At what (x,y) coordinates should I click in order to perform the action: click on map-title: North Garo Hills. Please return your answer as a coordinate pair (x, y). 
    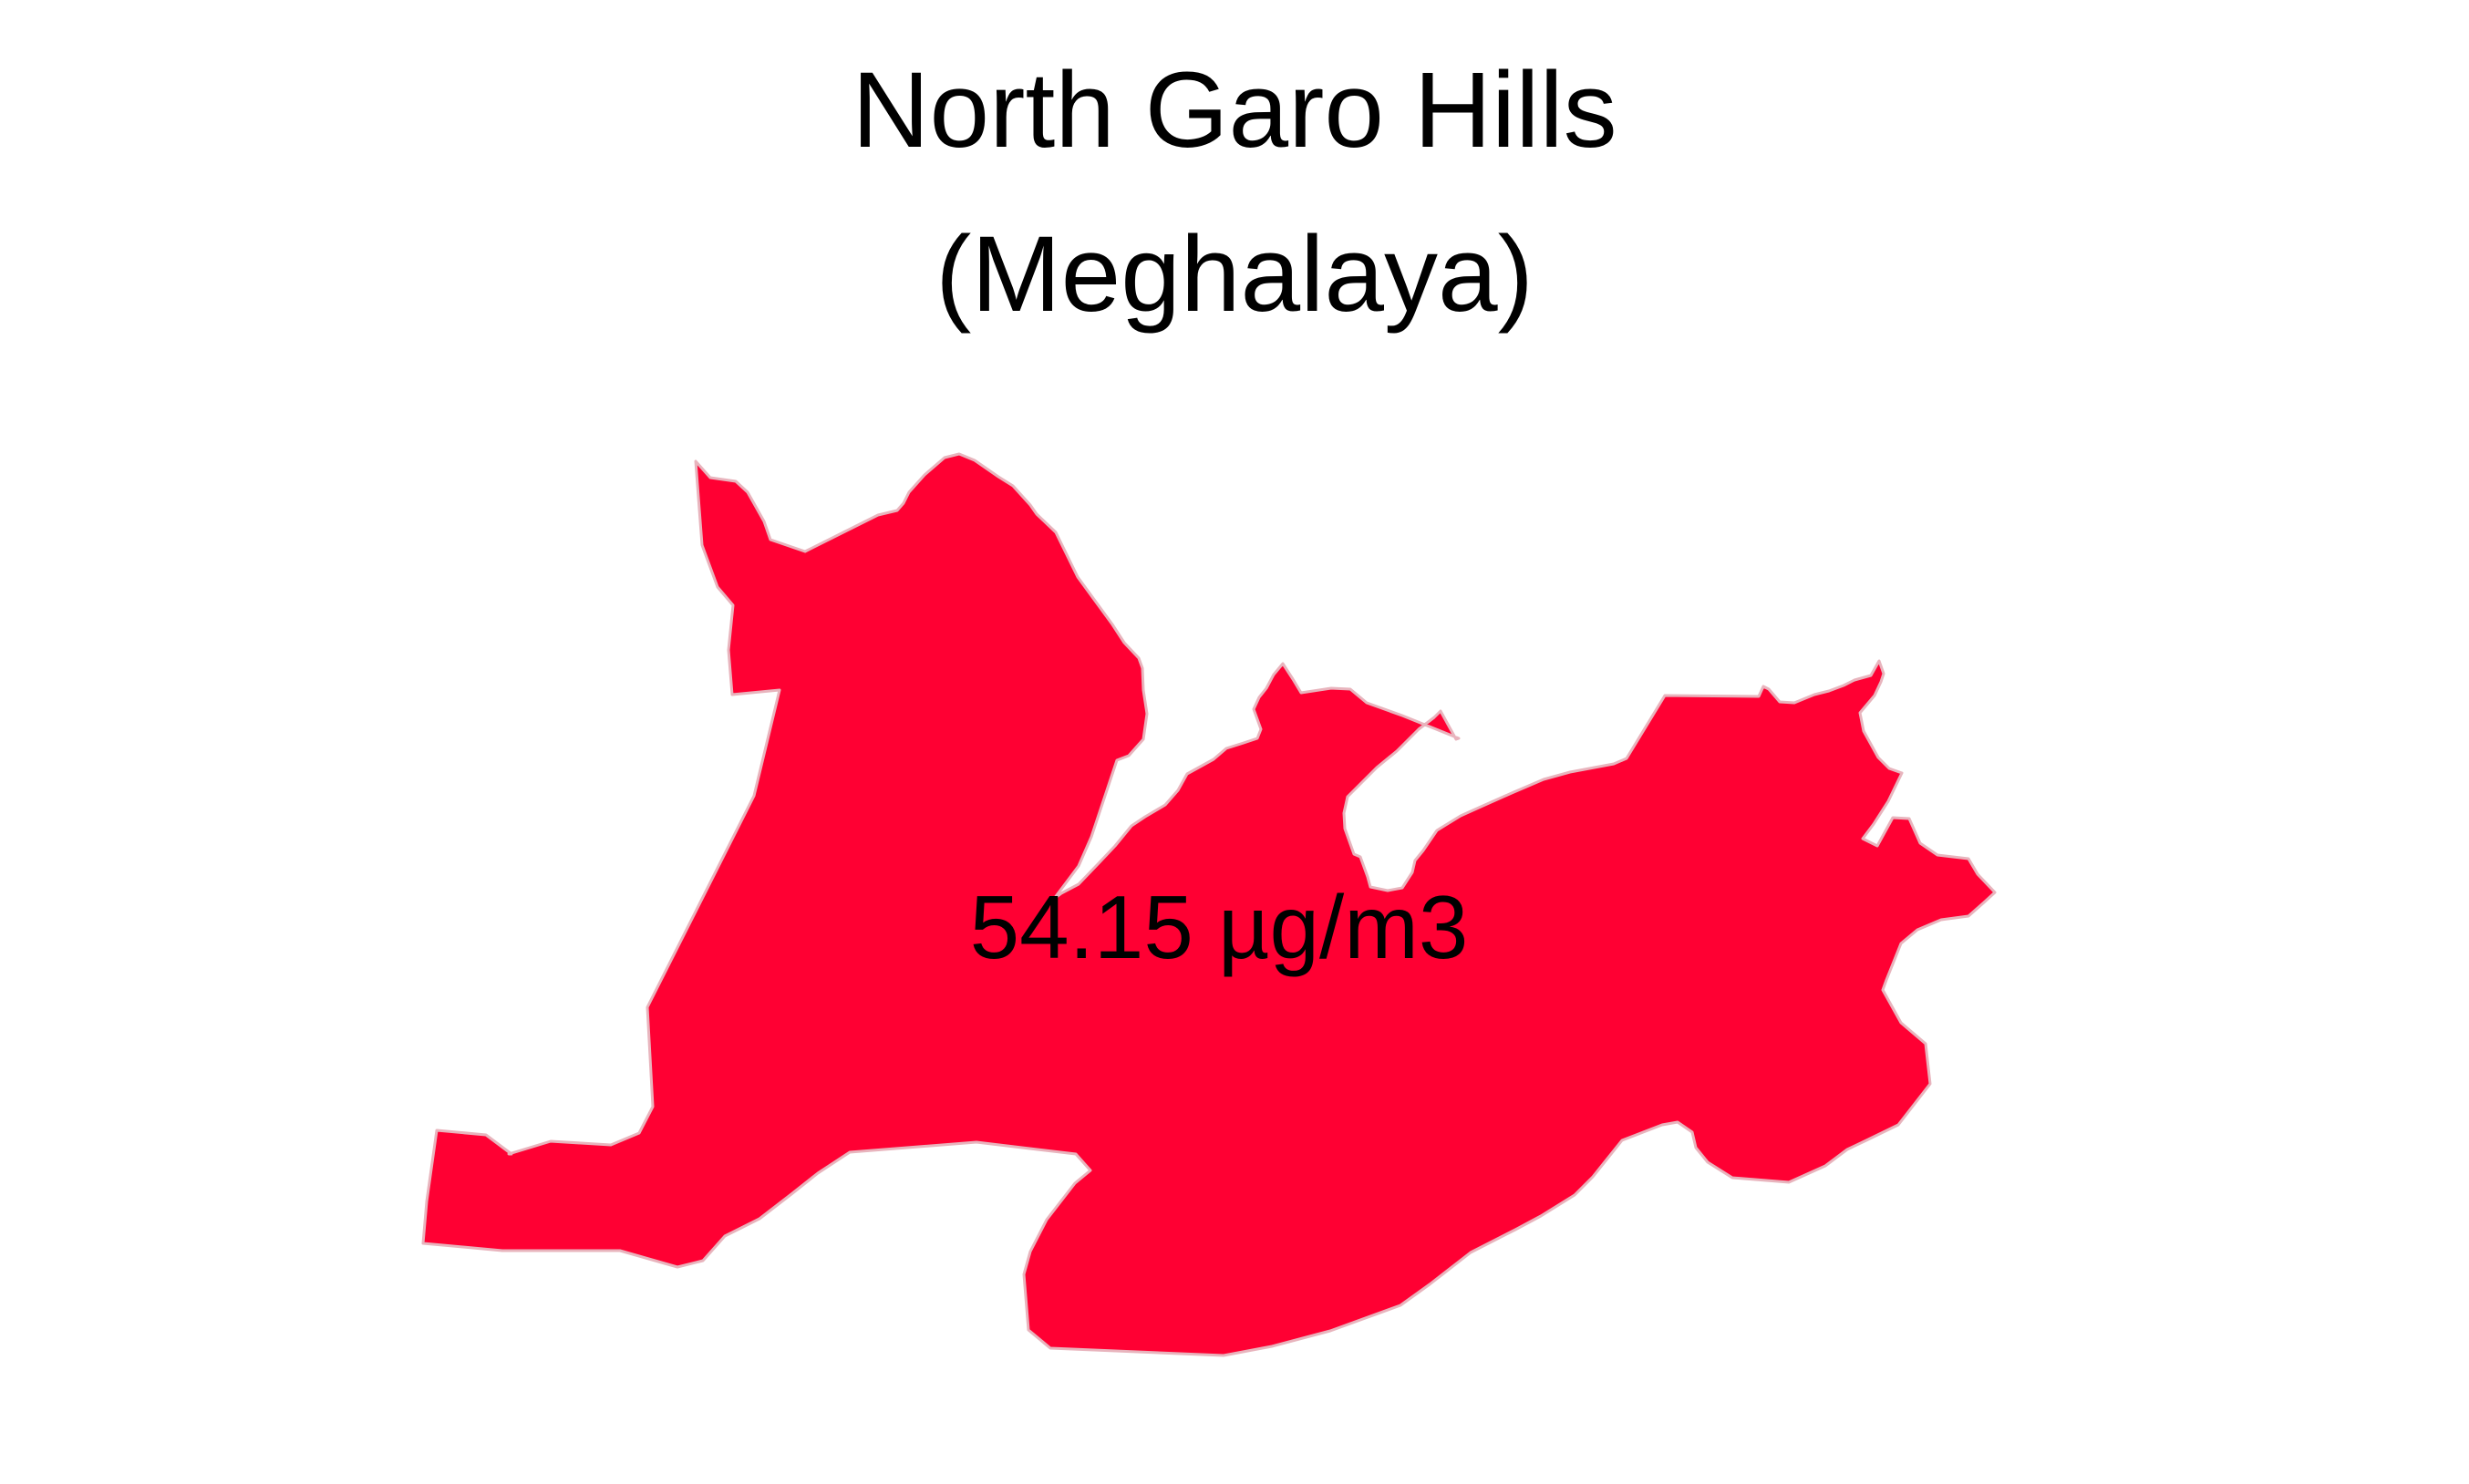
    Looking at the image, I should click on (1234, 110).